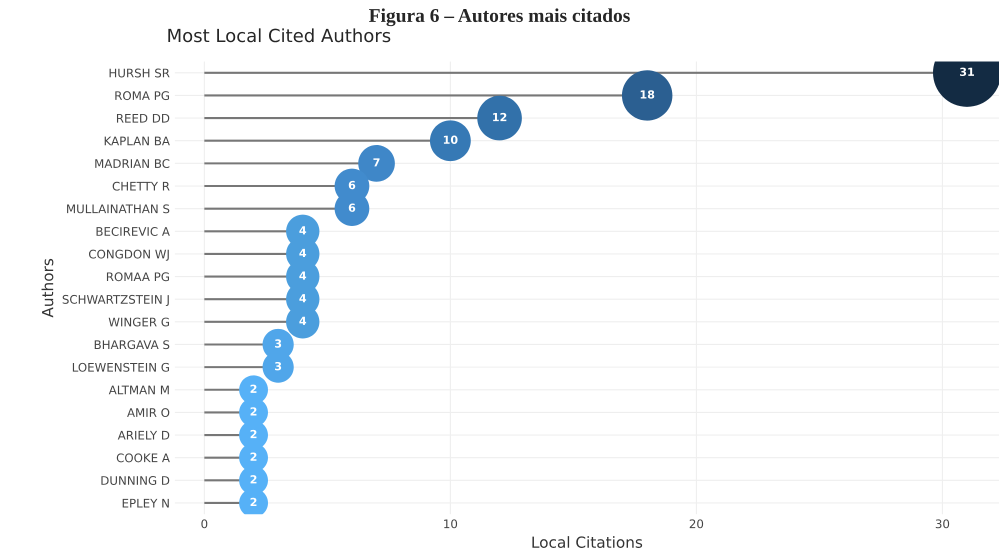 The height and width of the screenshot is (559, 999). I want to click on y-tick-label: CHETTY R, so click(141, 186).